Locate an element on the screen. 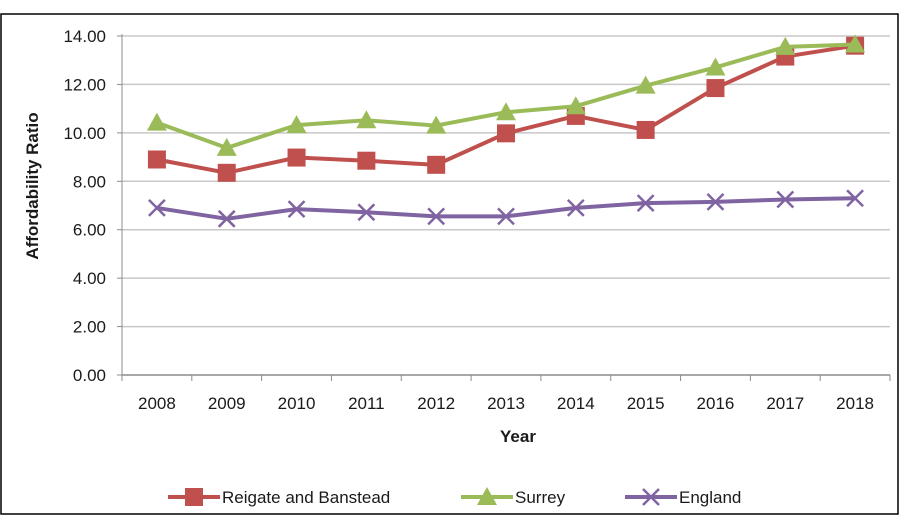 The width and height of the screenshot is (900, 515). x-tick-label: 2010 is located at coordinates (297, 403).